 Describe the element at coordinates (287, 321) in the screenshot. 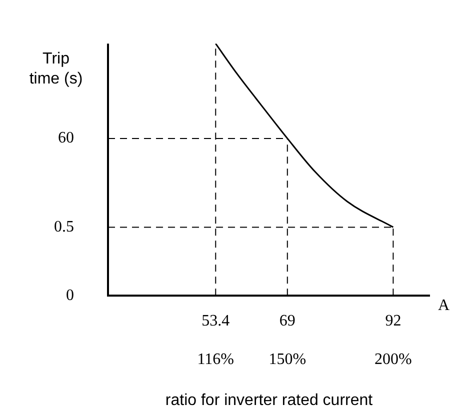

I see `x-tick-label: 69` at that location.